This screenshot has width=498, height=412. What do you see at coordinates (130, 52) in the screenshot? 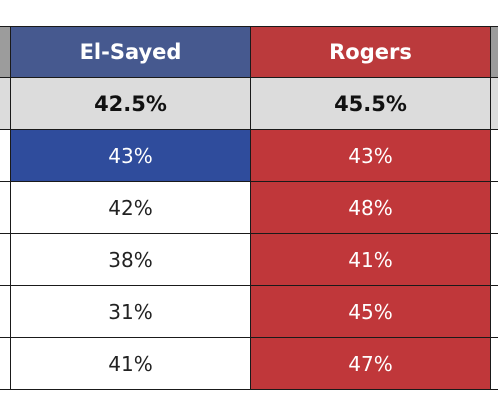
I see `column-header: El-Sayed` at bounding box center [130, 52].